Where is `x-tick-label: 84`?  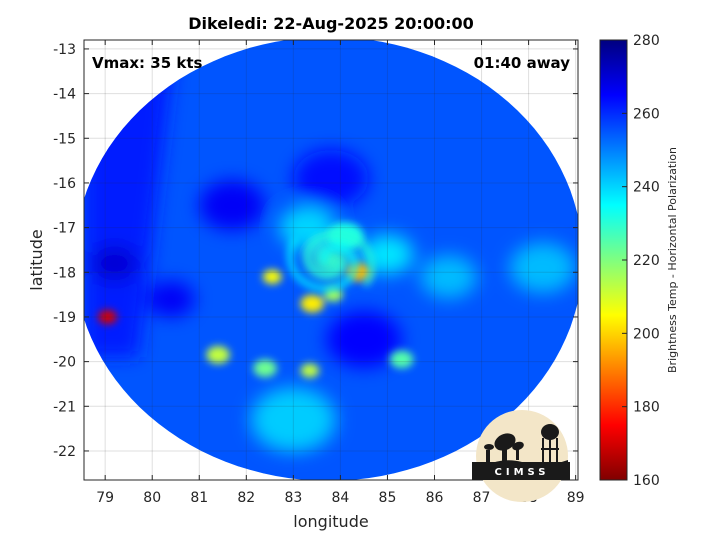
x-tick-label: 84 is located at coordinates (340, 498).